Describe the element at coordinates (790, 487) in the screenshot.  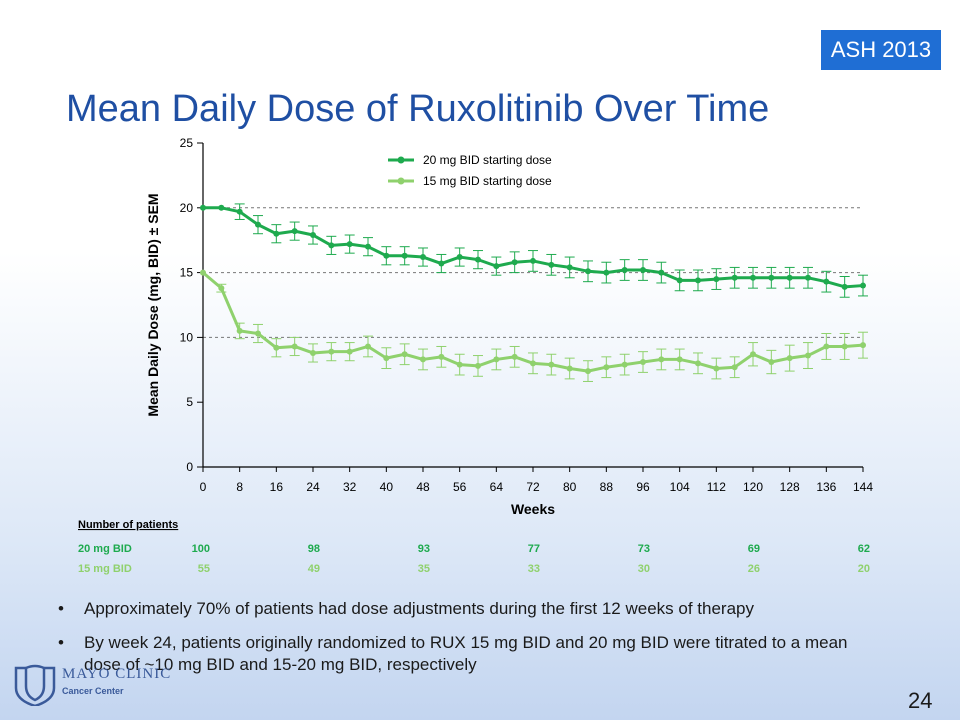
I see `x-tick-label: 128` at that location.